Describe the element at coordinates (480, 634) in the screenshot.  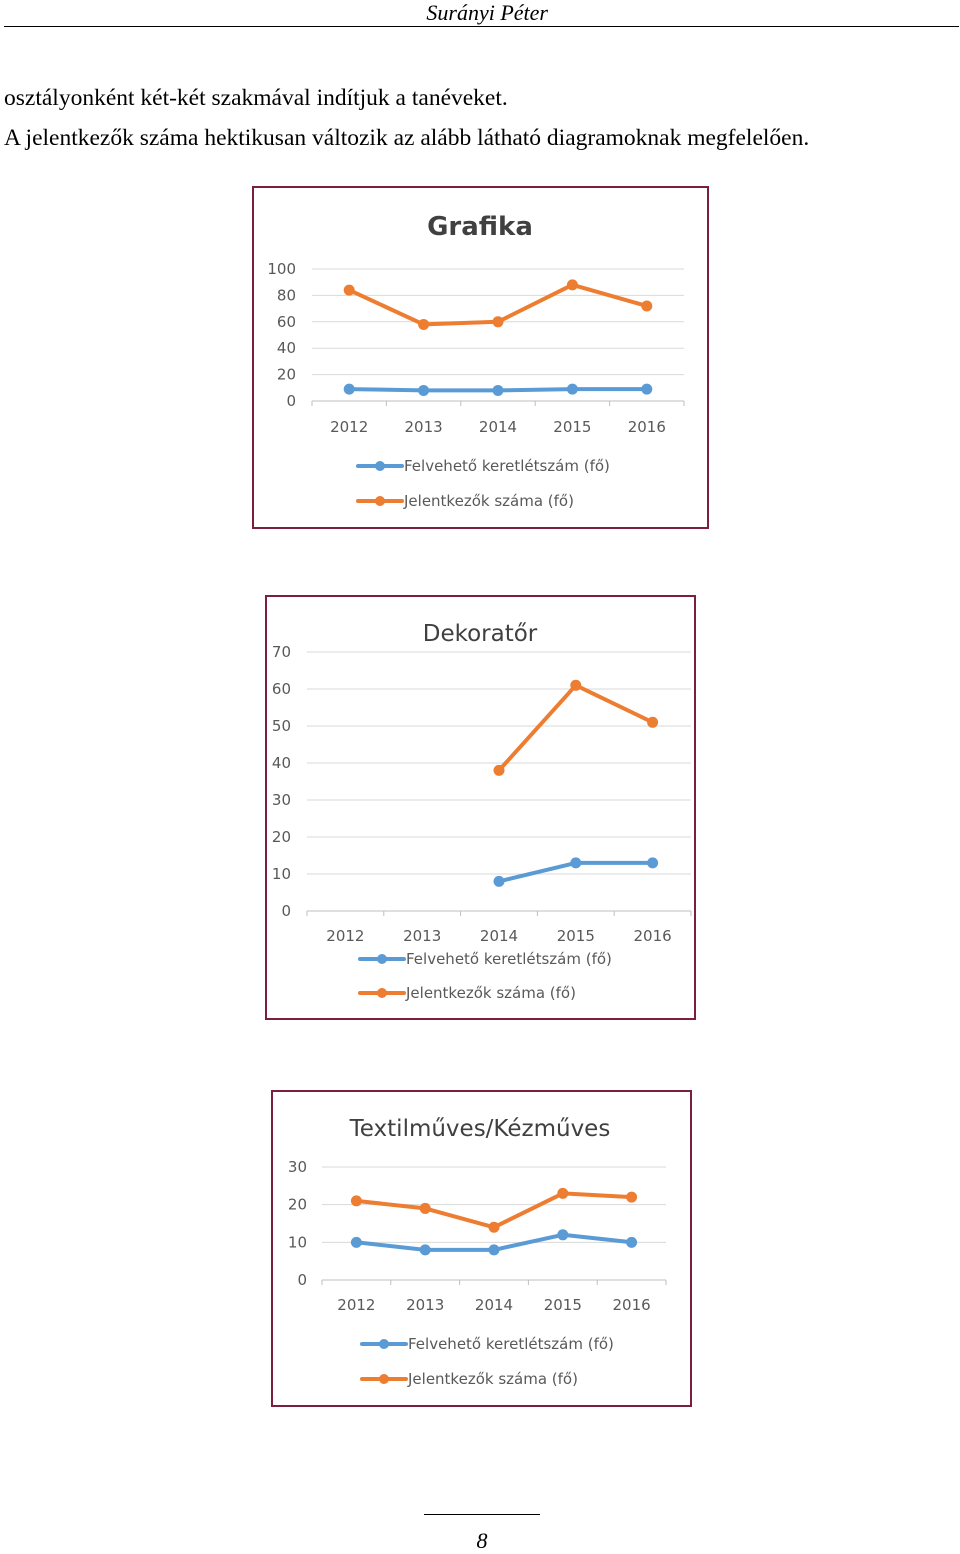
I see `chart-title-dekorator: Dekoratőr` at that location.